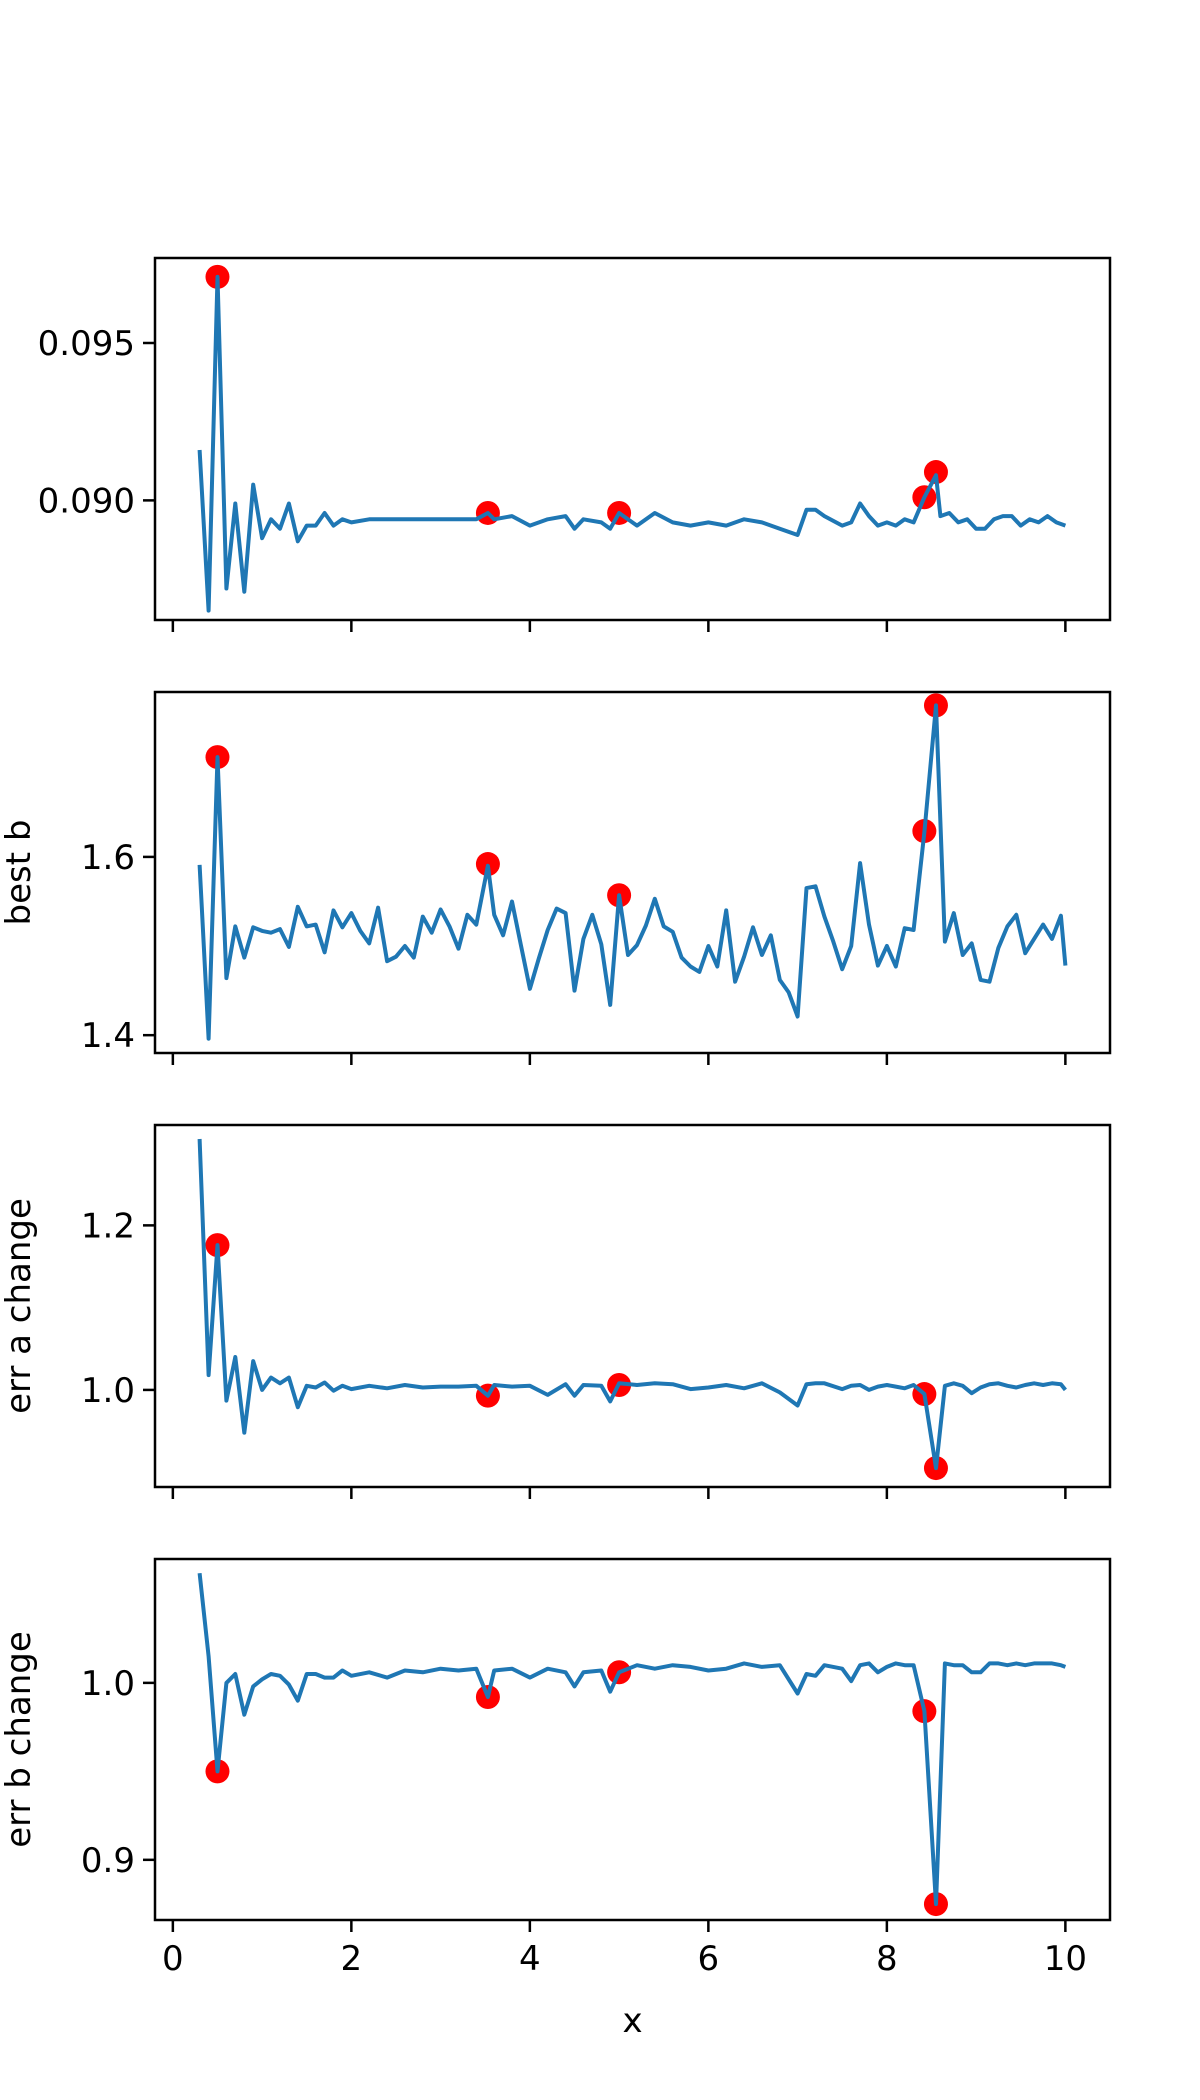 The height and width of the screenshot is (2100, 1200). What do you see at coordinates (108, 1226) in the screenshot?
I see `panel-err-a-change-ytick-label: 1.2` at bounding box center [108, 1226].